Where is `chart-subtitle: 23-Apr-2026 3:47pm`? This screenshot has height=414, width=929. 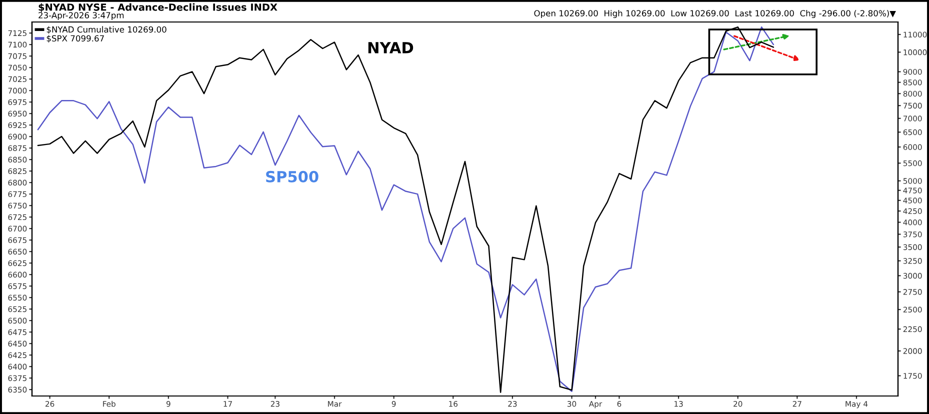
chart-subtitle: 23-Apr-2026 3:47pm is located at coordinates (81, 16).